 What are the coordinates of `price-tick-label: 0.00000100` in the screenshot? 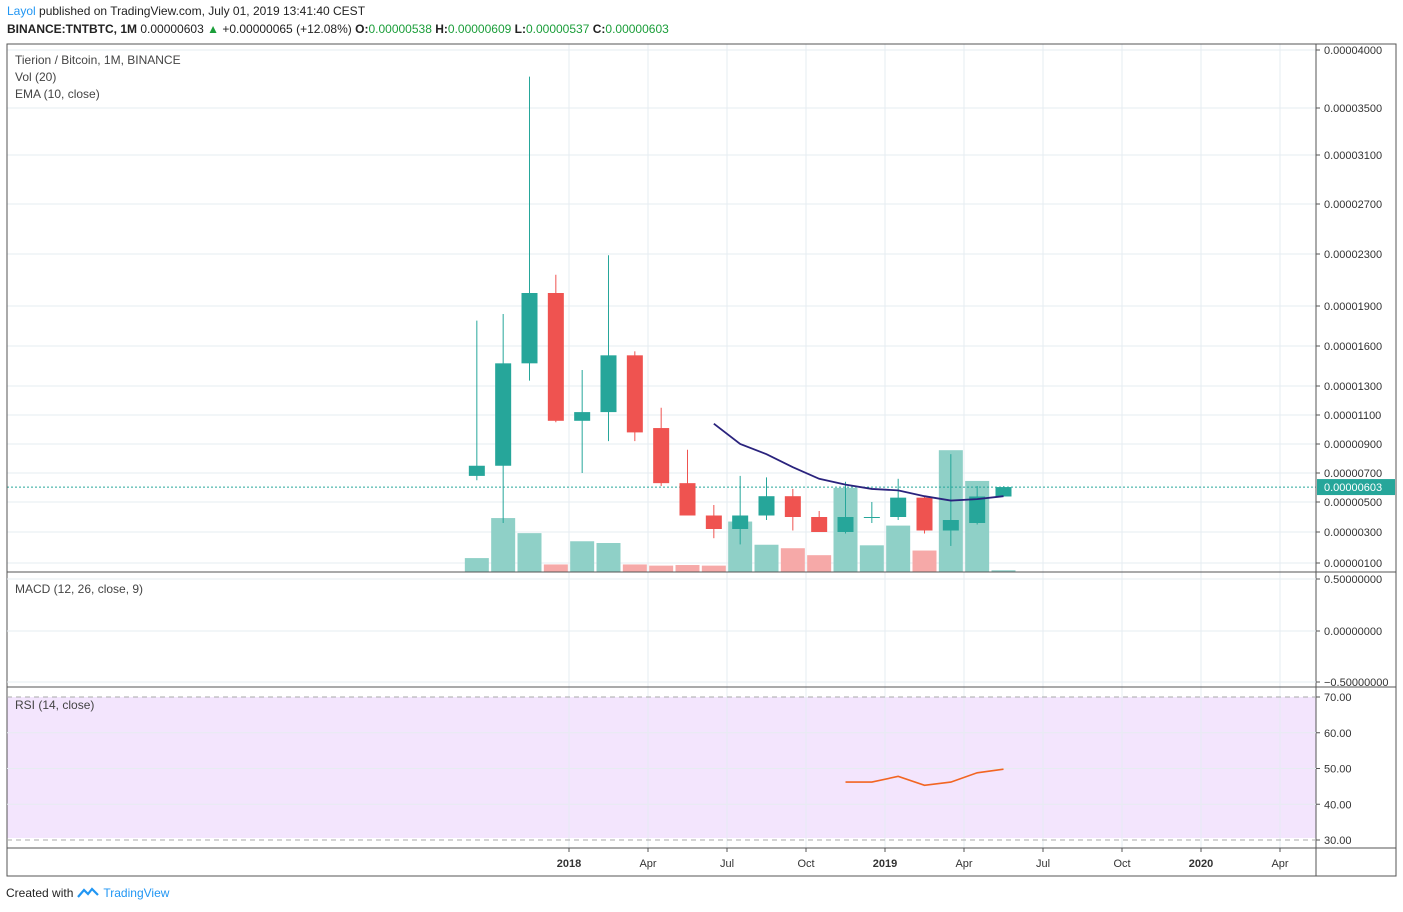 It's located at (1353, 564).